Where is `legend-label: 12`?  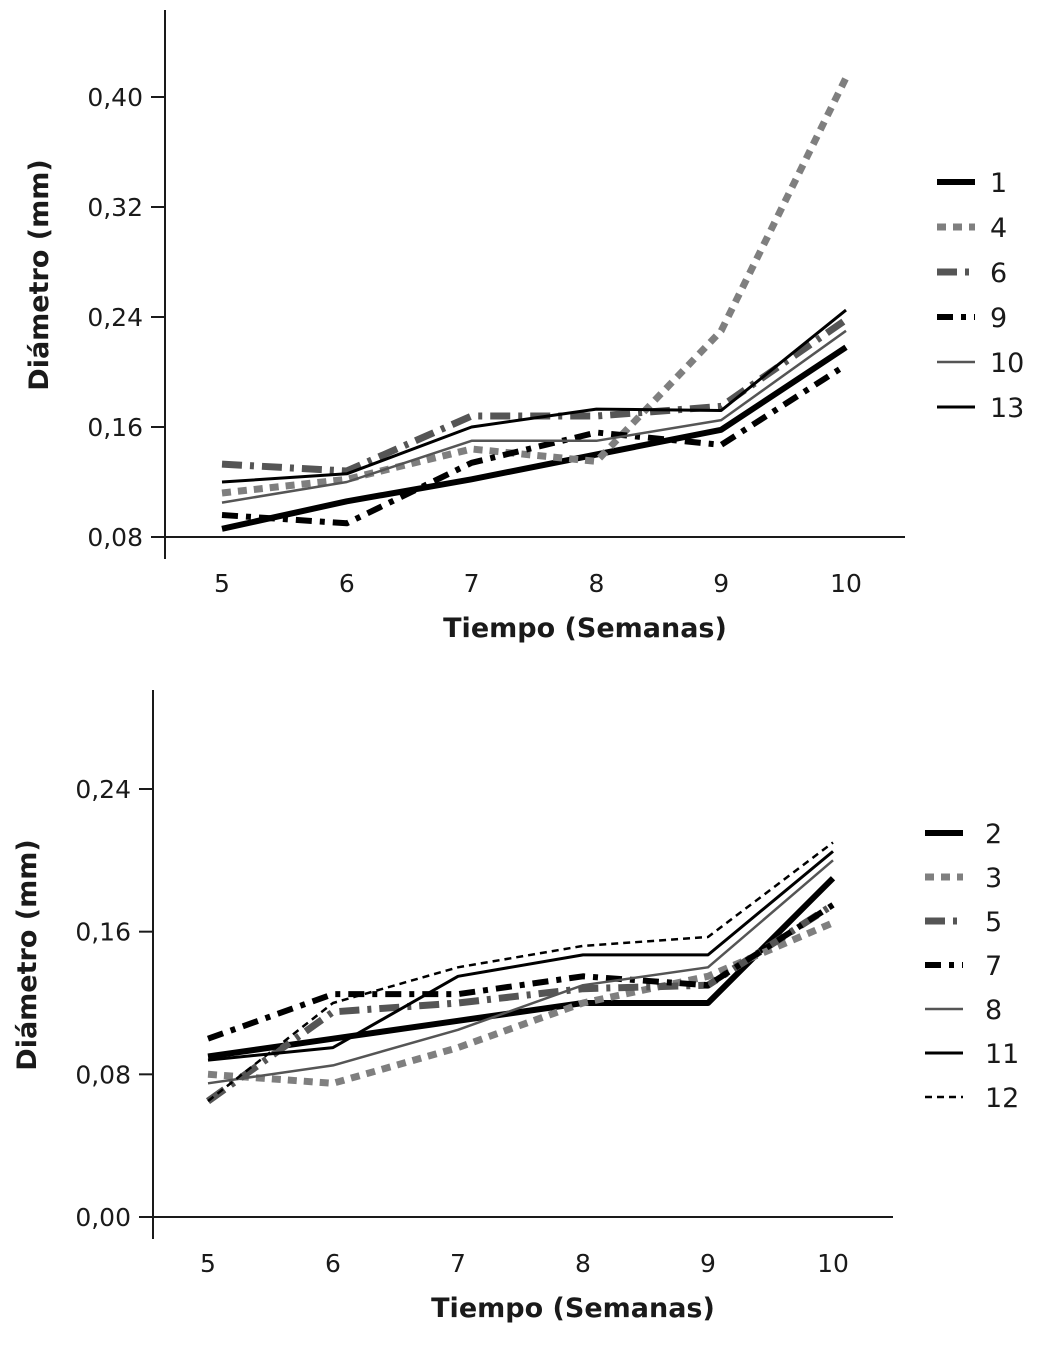 legend-label: 12 is located at coordinates (1002, 1098).